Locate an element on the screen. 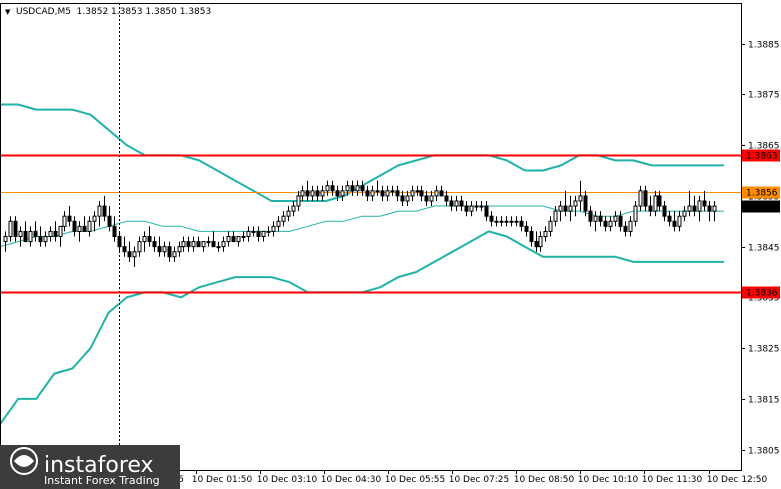 This screenshot has width=781, height=489. price-tick-label: 1.3885 is located at coordinates (764, 46).